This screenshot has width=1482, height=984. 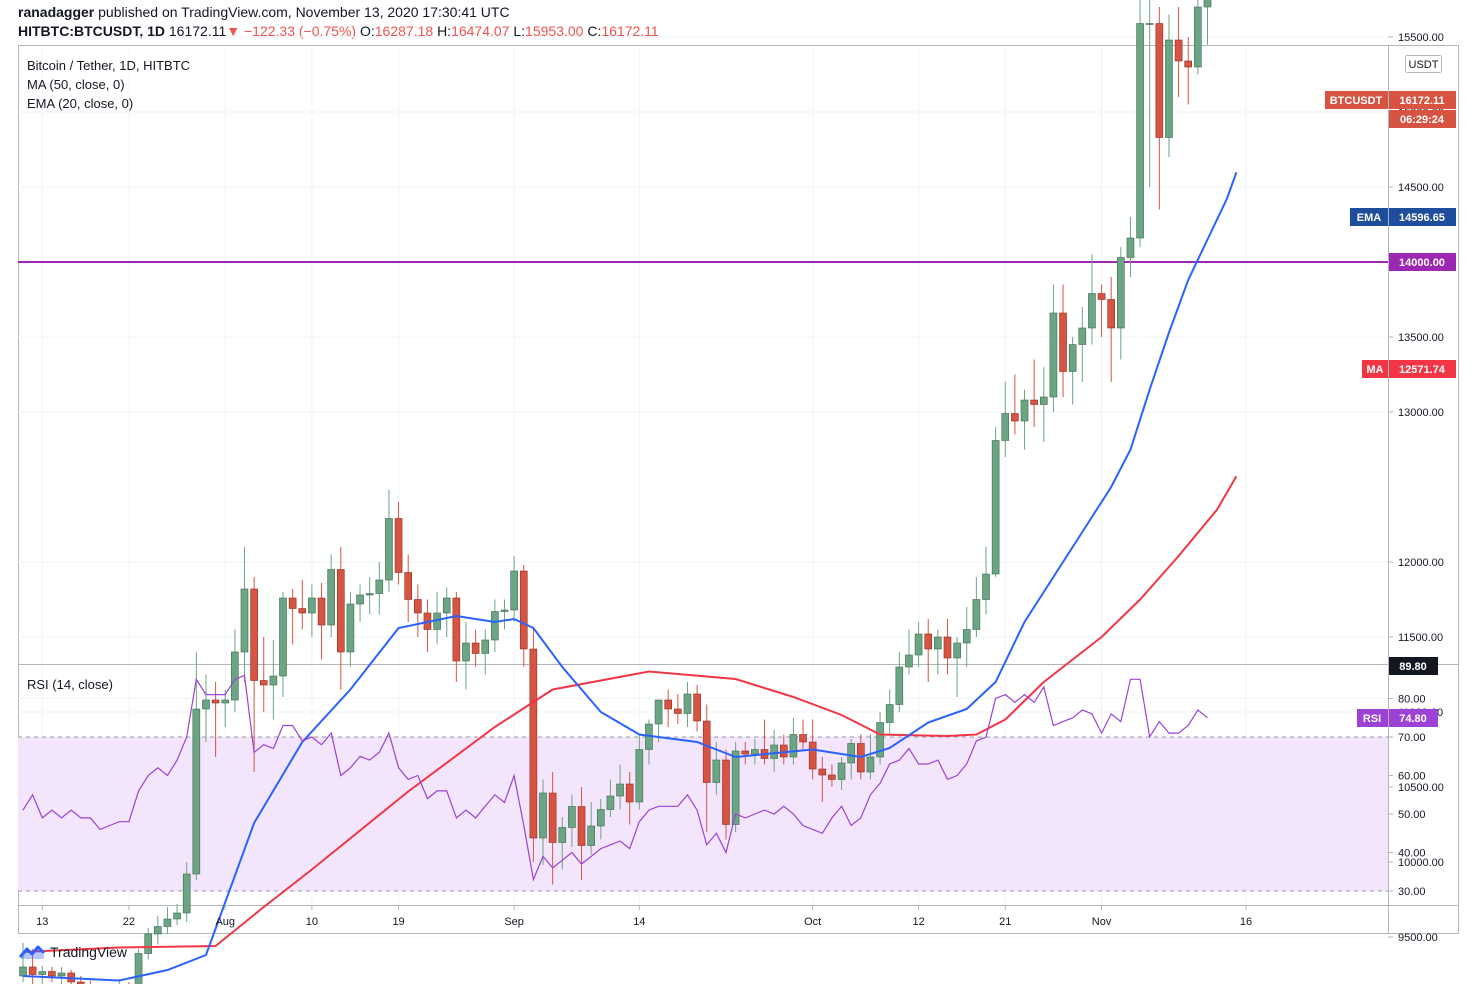 I want to click on time-tick-label: 19, so click(x=398, y=922).